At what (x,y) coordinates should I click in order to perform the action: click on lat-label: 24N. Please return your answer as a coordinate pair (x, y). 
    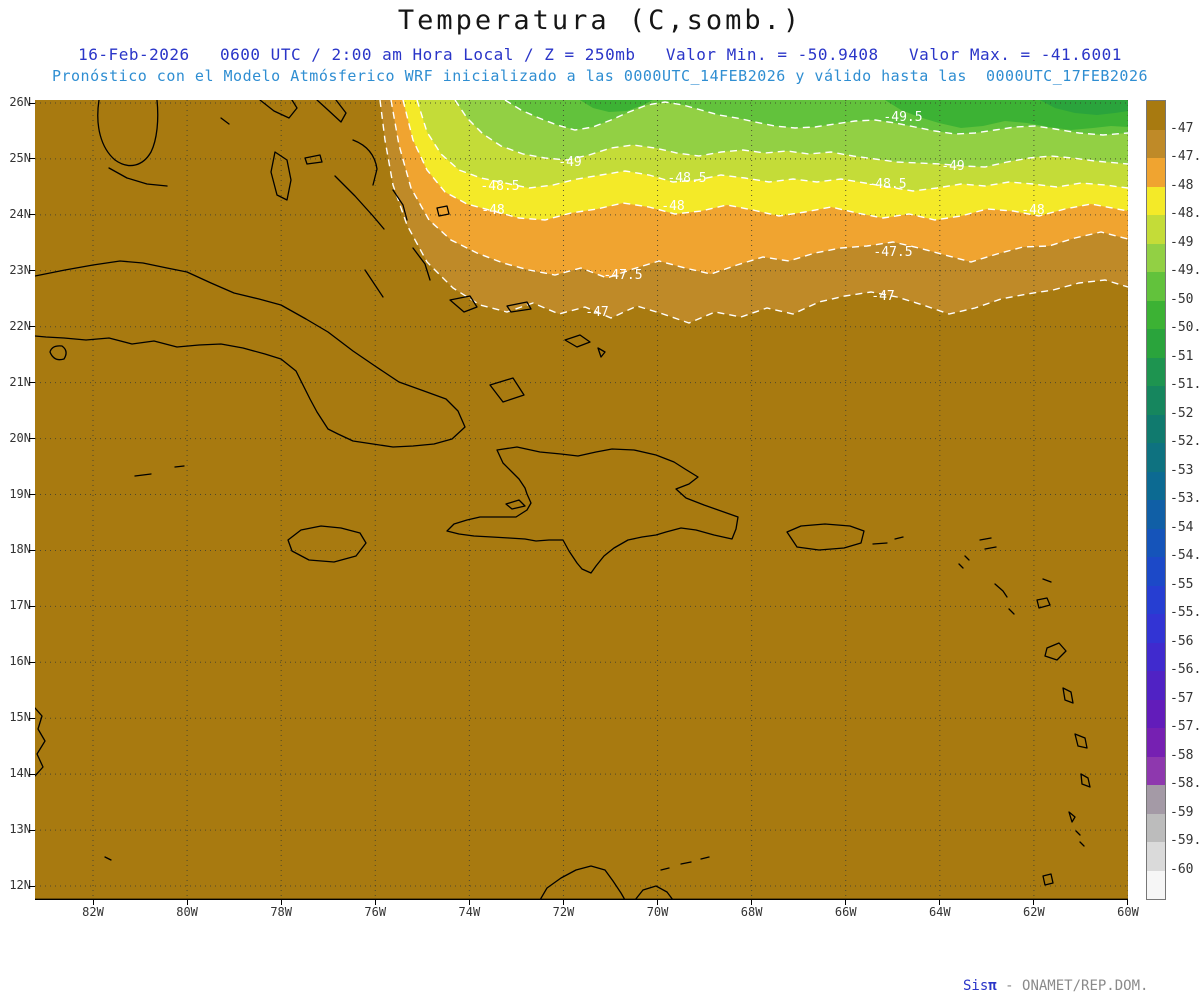
    Looking at the image, I should click on (20, 213).